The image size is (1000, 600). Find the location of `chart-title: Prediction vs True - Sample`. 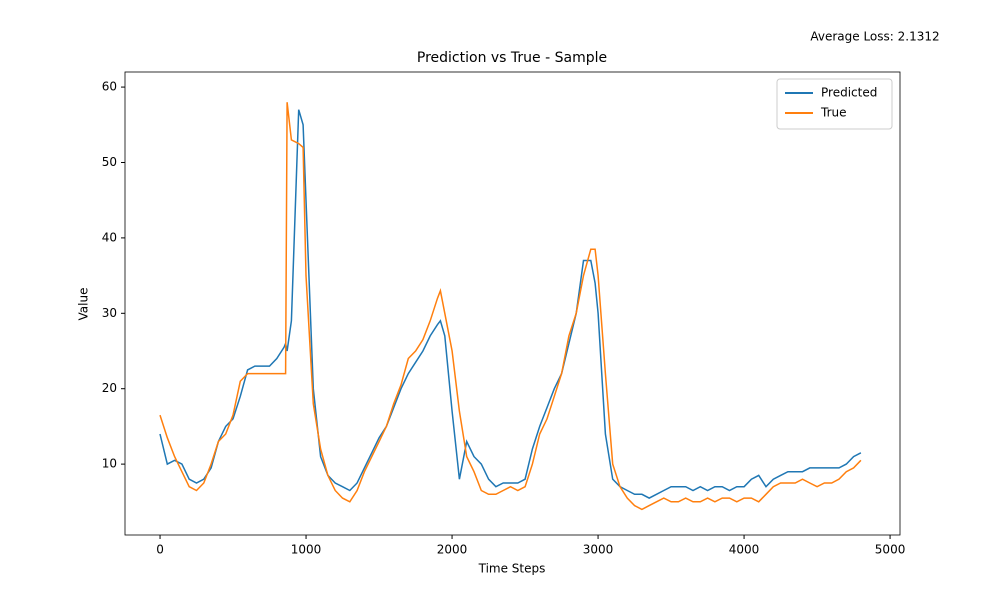

chart-title: Prediction vs True - Sample is located at coordinates (512, 58).